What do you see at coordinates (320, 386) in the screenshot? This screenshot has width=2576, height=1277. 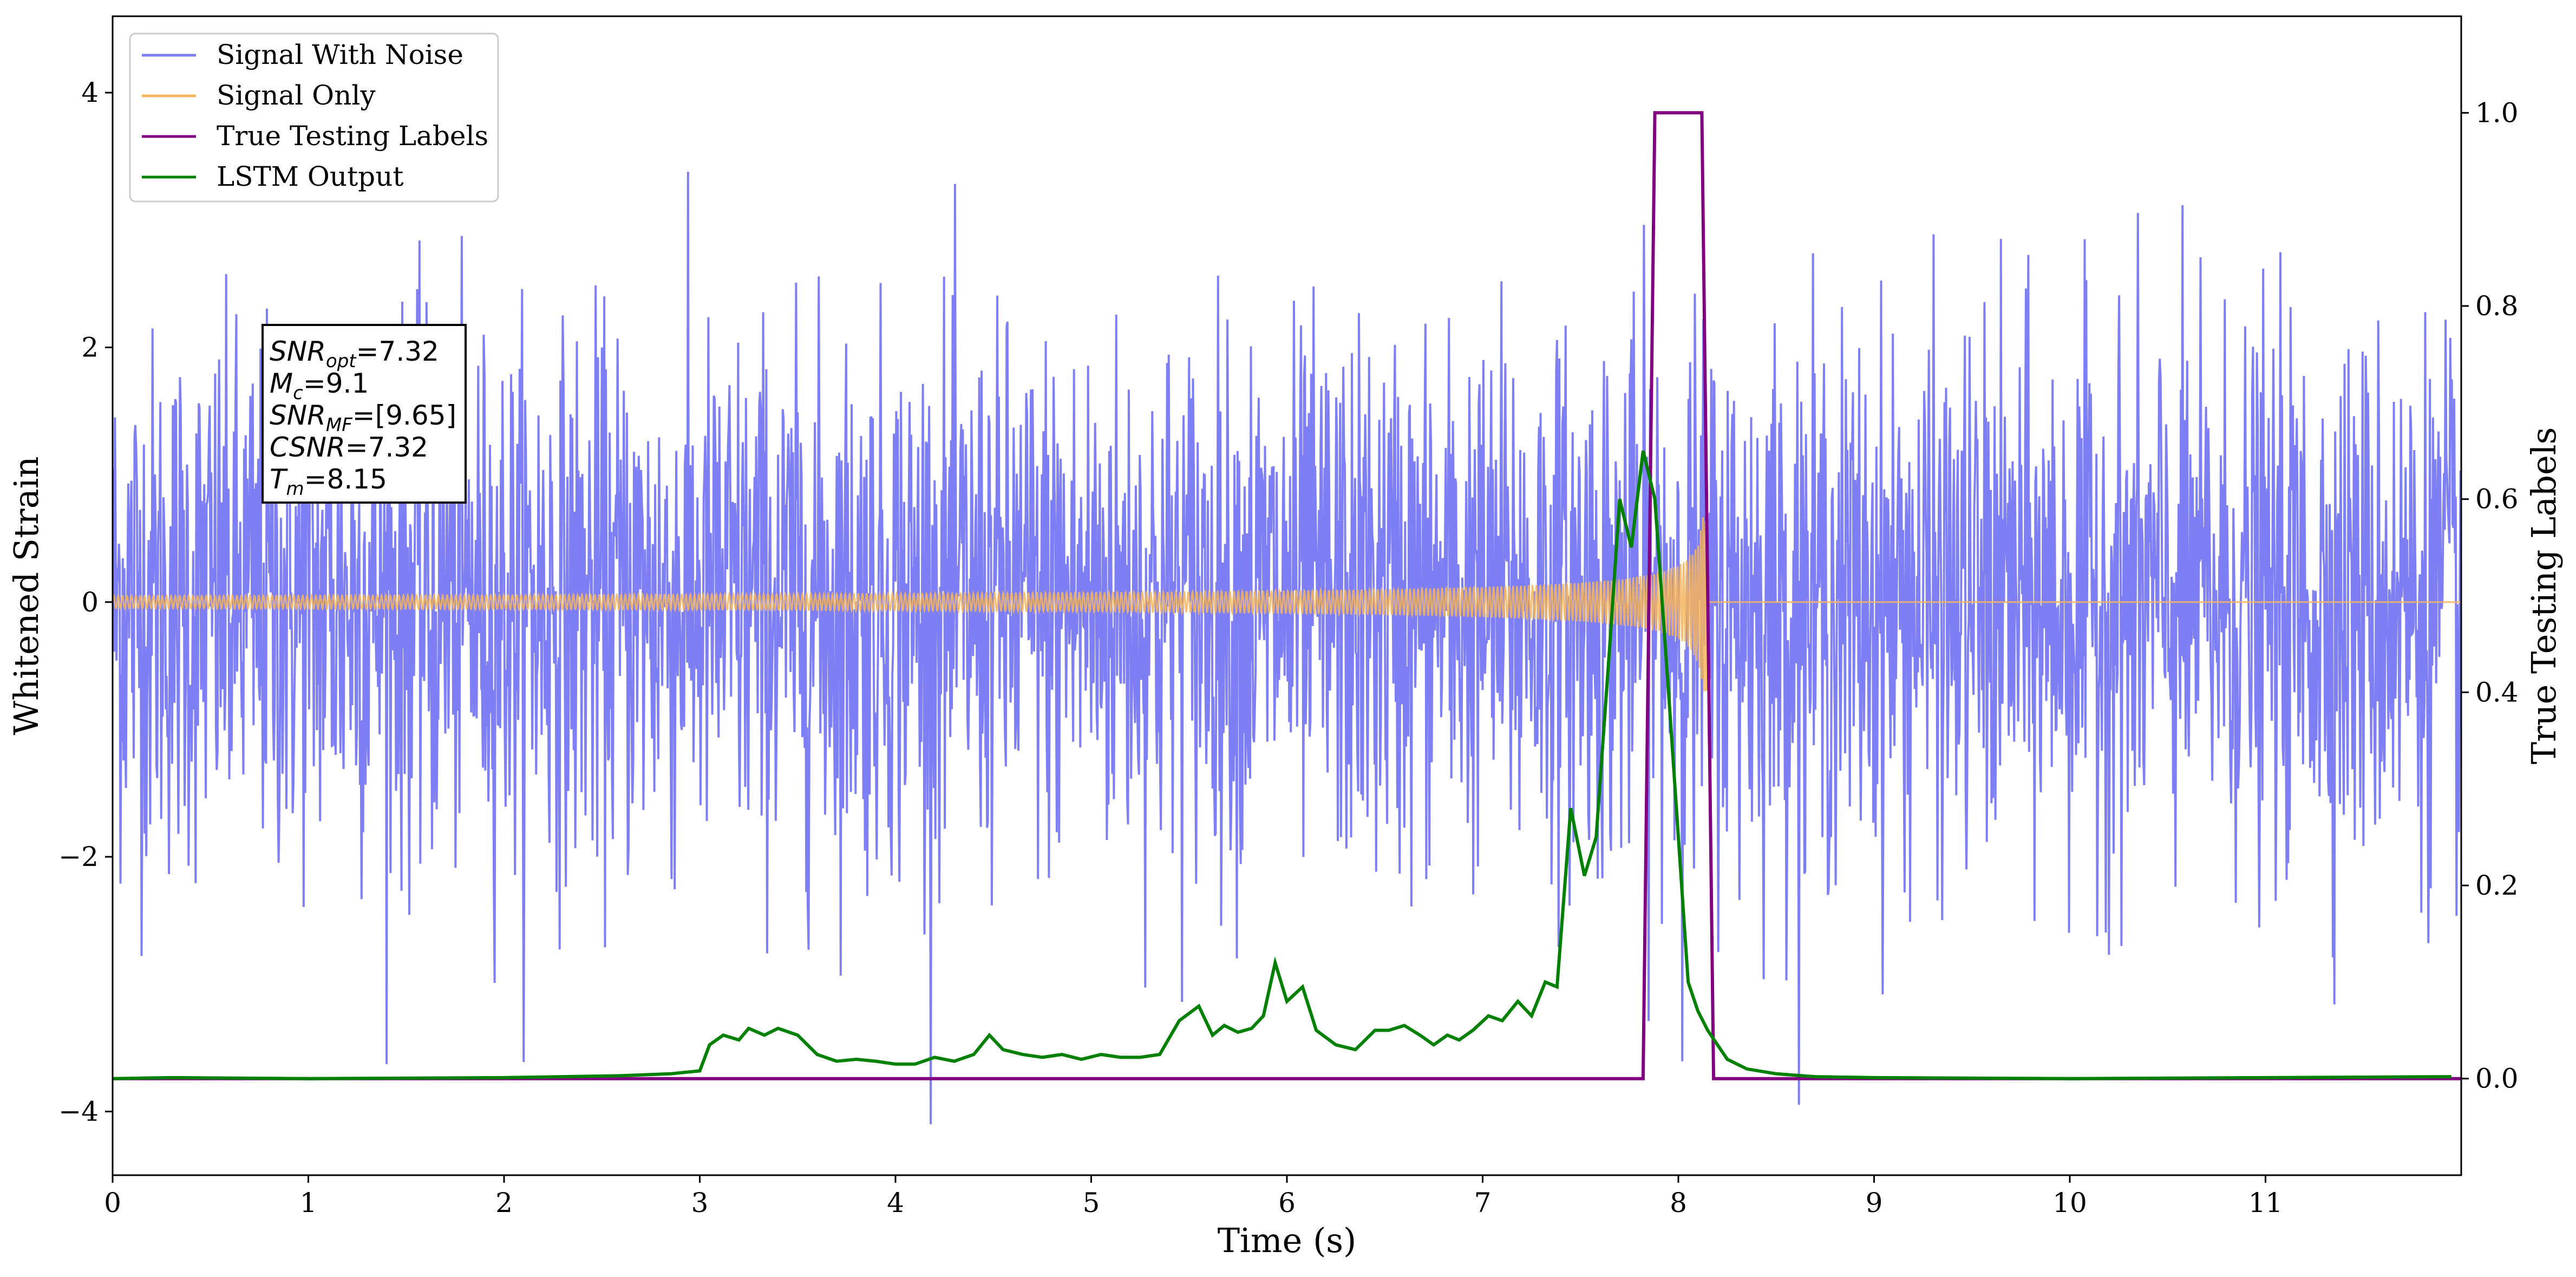 I see `annotation-line: Mc=9.1` at bounding box center [320, 386].